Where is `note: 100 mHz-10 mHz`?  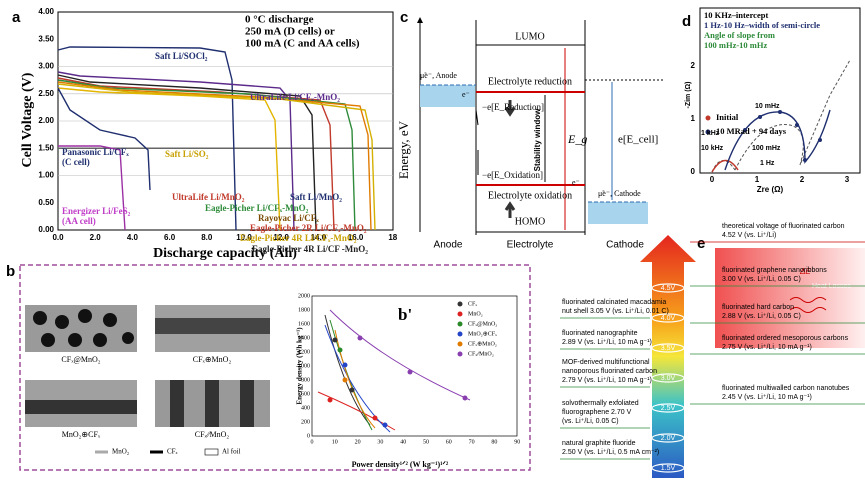 note: 100 mHz-10 mHz is located at coordinates (735, 45).